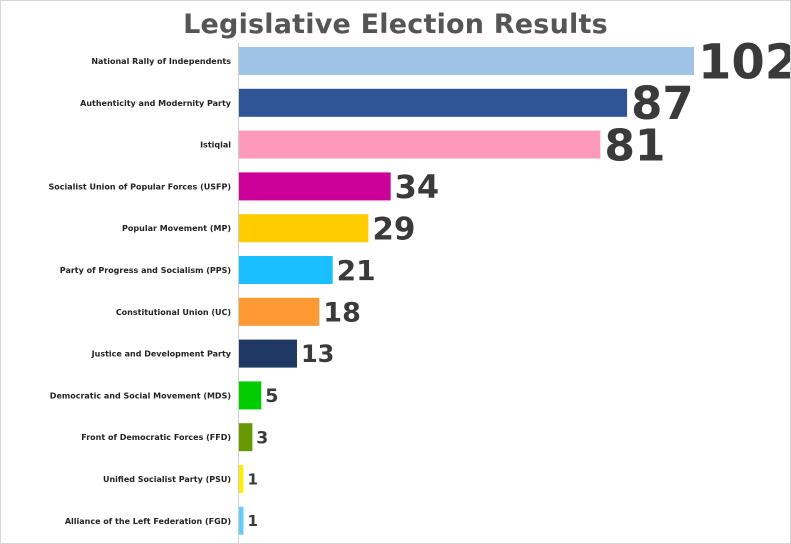  I want to click on value-label: 3, so click(262, 438).